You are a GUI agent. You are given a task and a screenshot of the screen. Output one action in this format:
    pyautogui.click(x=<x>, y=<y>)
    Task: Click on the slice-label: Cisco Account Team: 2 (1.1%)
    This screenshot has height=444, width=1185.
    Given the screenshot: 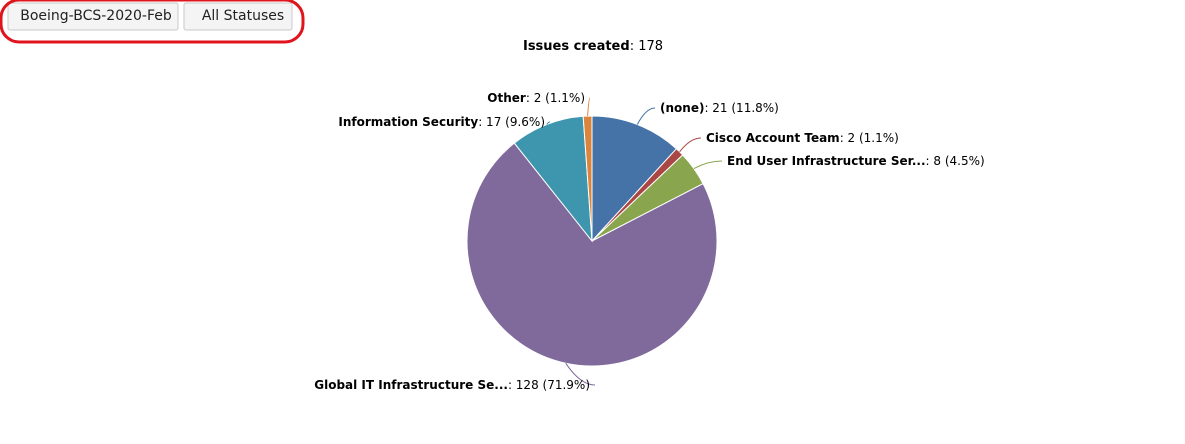 What is the action you would take?
    pyautogui.click(x=802, y=138)
    